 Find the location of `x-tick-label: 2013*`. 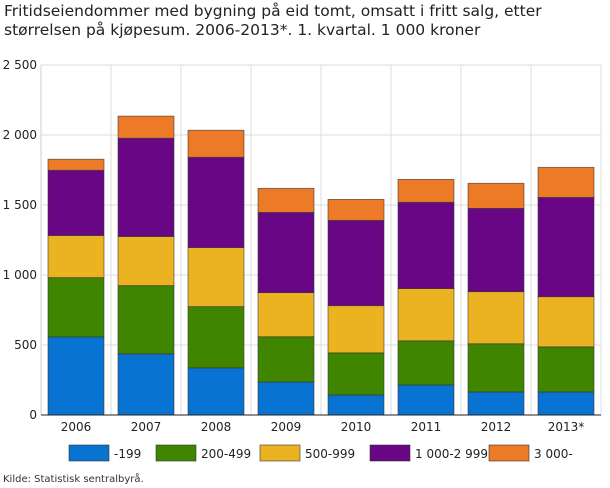

x-tick-label: 2013* is located at coordinates (566, 427).